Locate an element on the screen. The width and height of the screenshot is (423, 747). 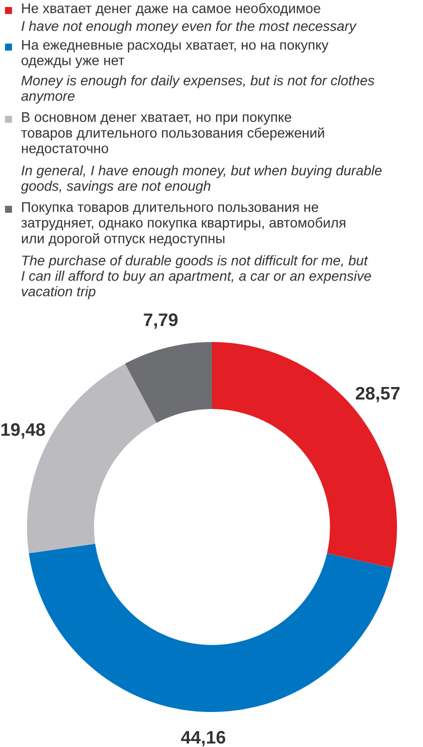
legend-label: Не хватает денег даже на самое необходимое is located at coordinates (171, 9).